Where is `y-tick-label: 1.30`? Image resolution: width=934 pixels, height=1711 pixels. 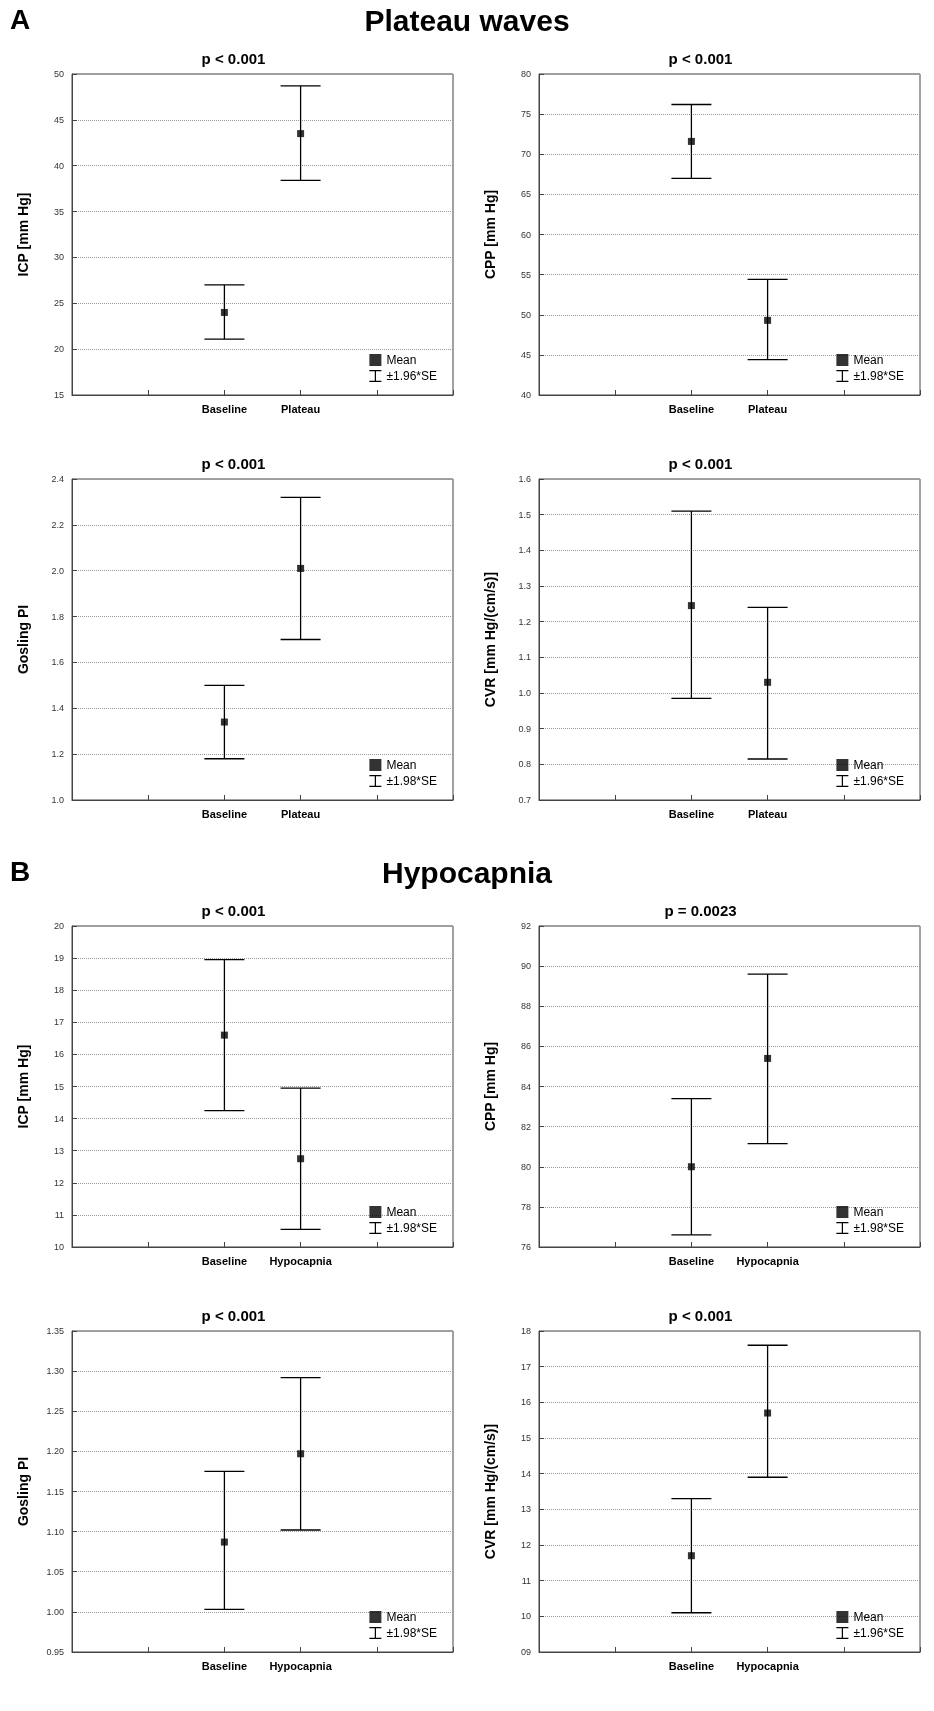 y-tick-label: 1.30 is located at coordinates (55, 1371).